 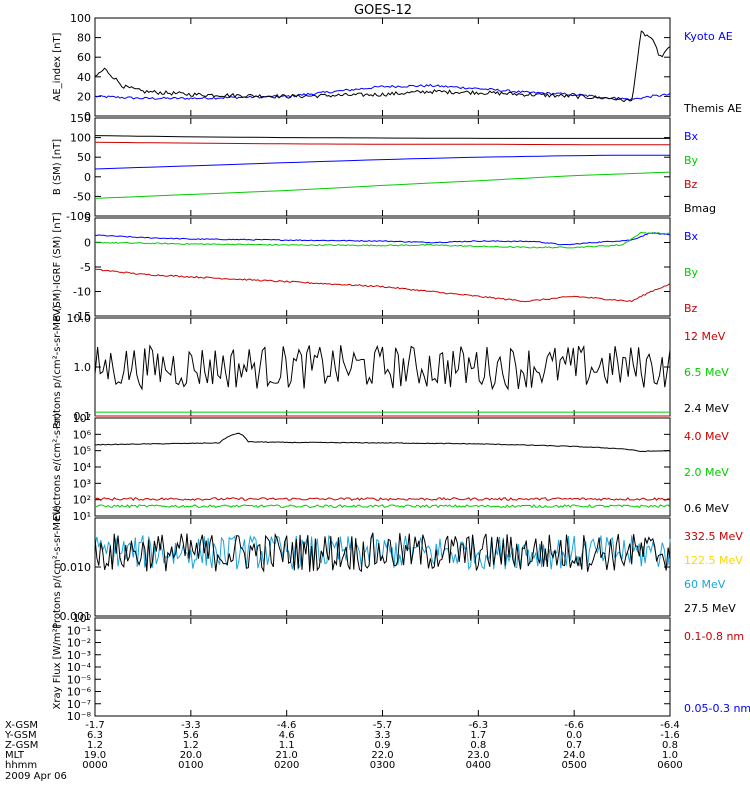 I want to click on y-tick-label: -5, so click(x=85, y=267).